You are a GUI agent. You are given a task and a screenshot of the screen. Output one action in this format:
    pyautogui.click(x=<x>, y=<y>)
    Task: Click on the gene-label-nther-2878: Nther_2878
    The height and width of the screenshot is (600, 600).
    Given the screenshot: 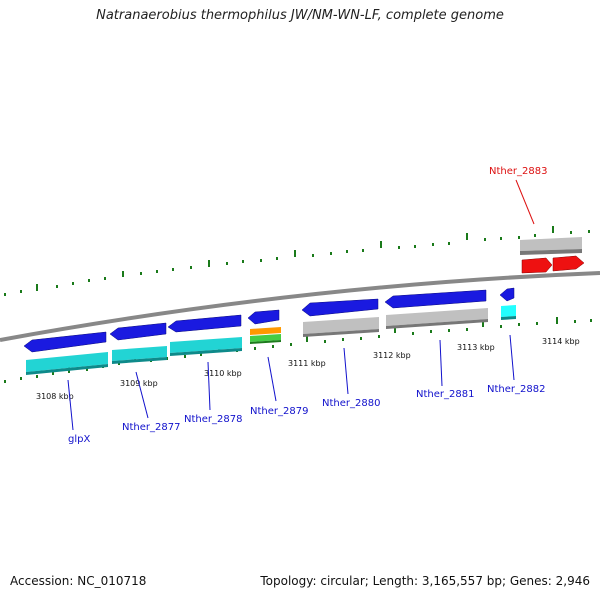 What is the action you would take?
    pyautogui.click(x=213, y=419)
    